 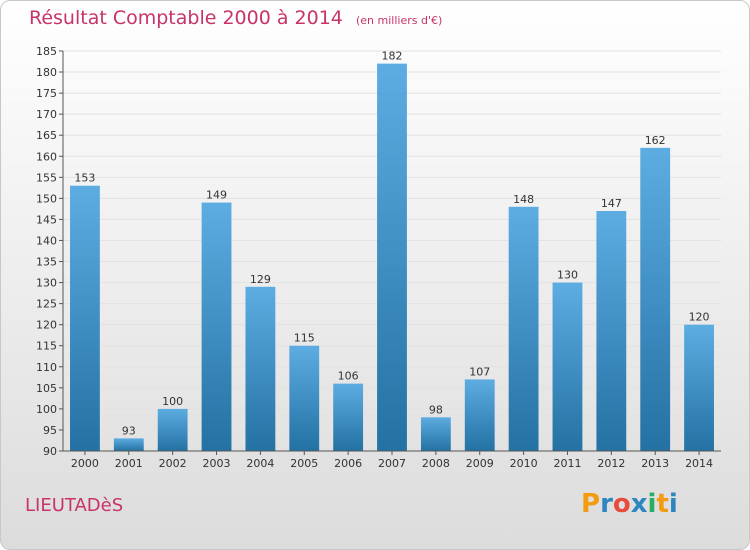 I want to click on logo-letter: P, so click(x=591, y=504).